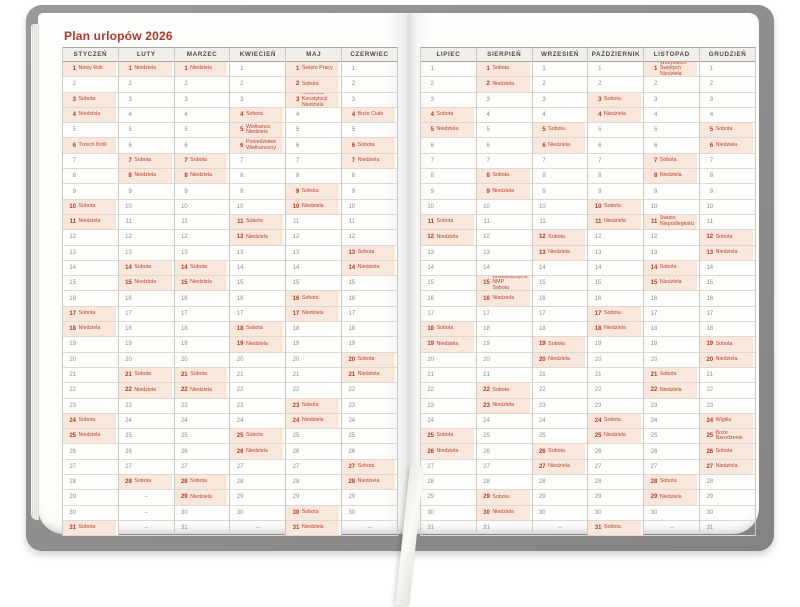 The height and width of the screenshot is (607, 800). I want to click on day-number: 9, so click(242, 191).